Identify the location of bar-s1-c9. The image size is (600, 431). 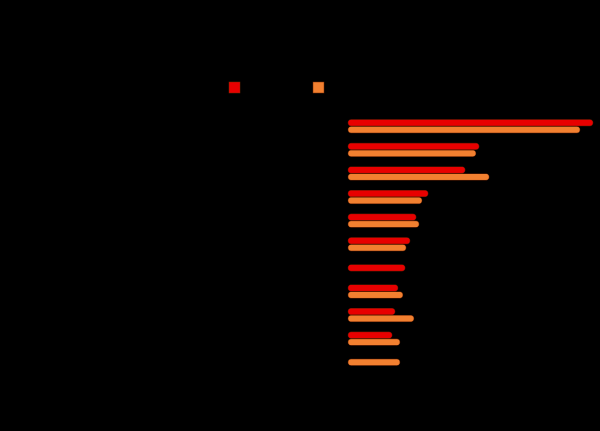
(371, 312).